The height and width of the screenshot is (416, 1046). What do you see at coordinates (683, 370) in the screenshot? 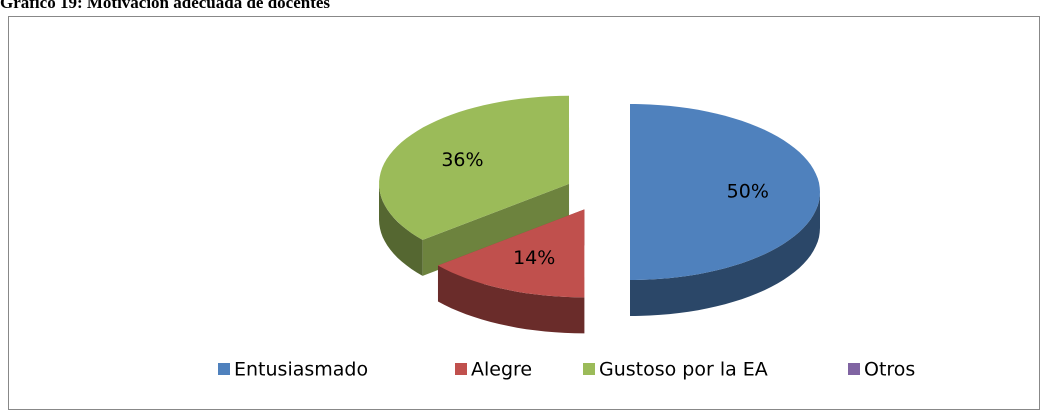
I see `legend-label: Gustoso por la EA` at bounding box center [683, 370].